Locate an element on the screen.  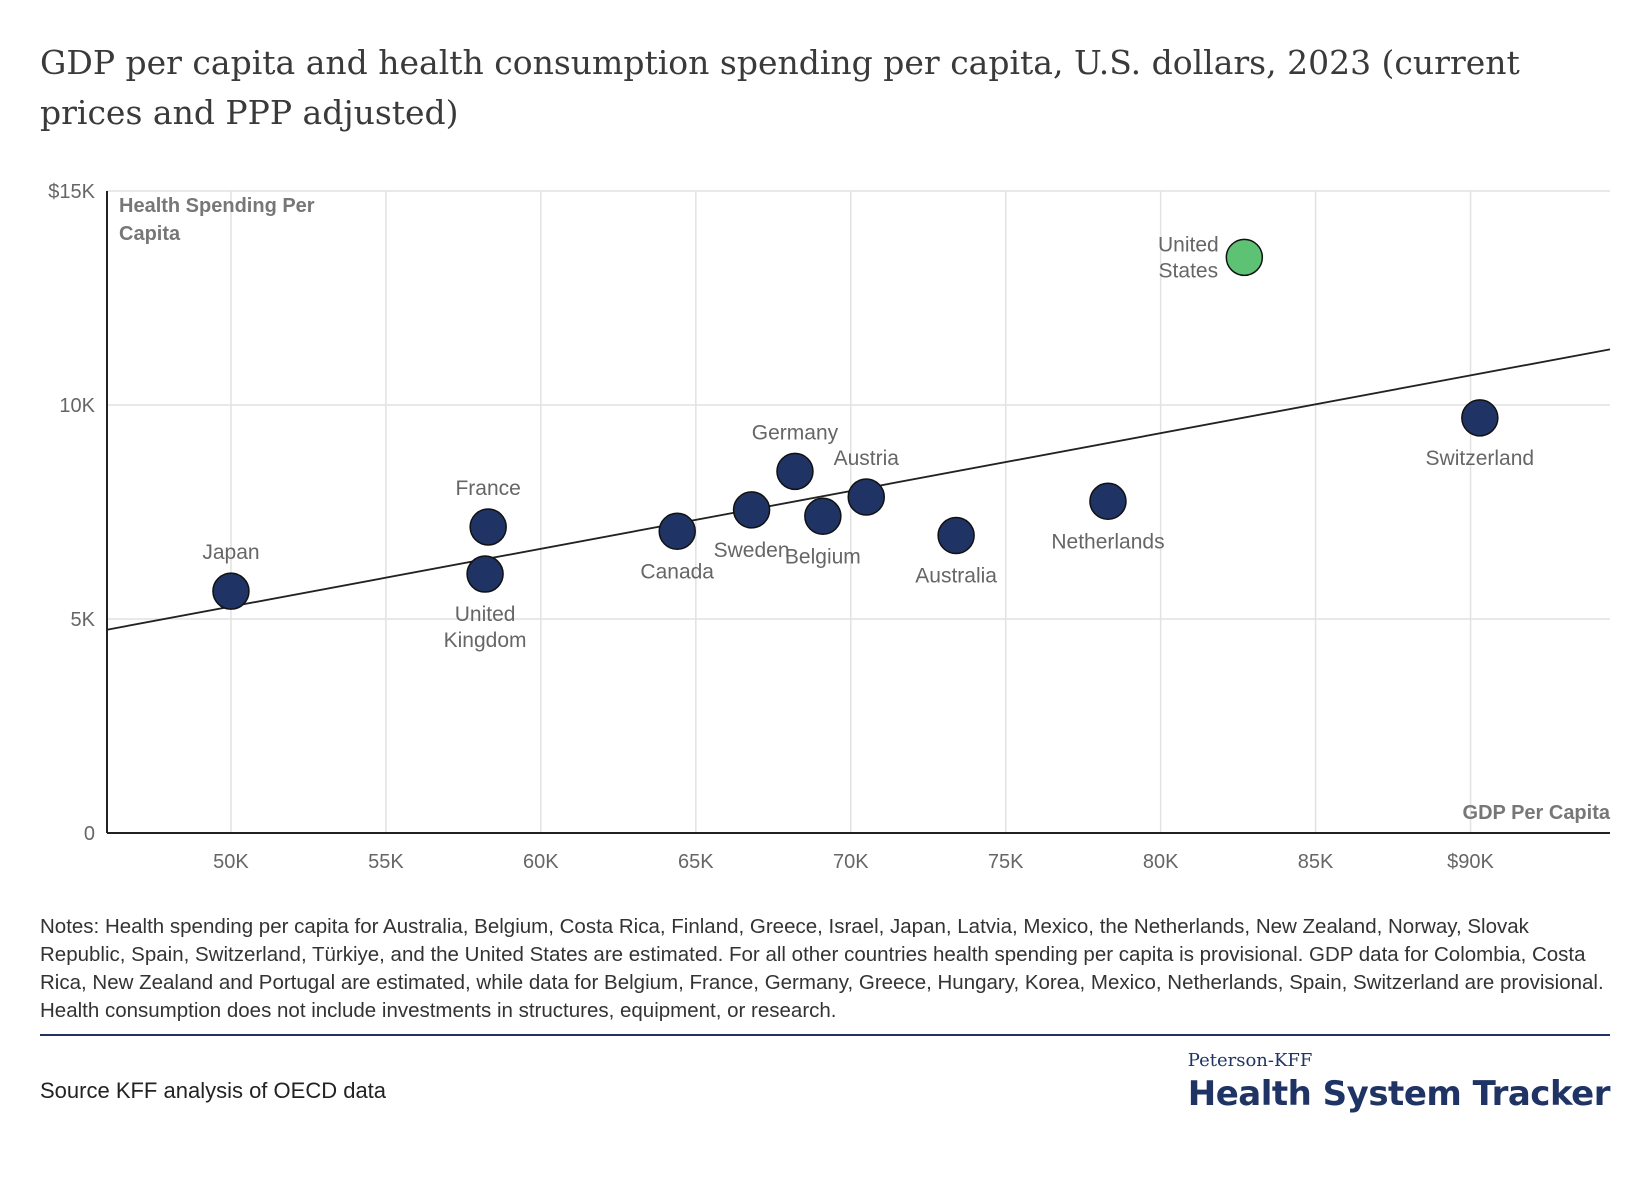
y-tick-label: 5K is located at coordinates (83, 620).